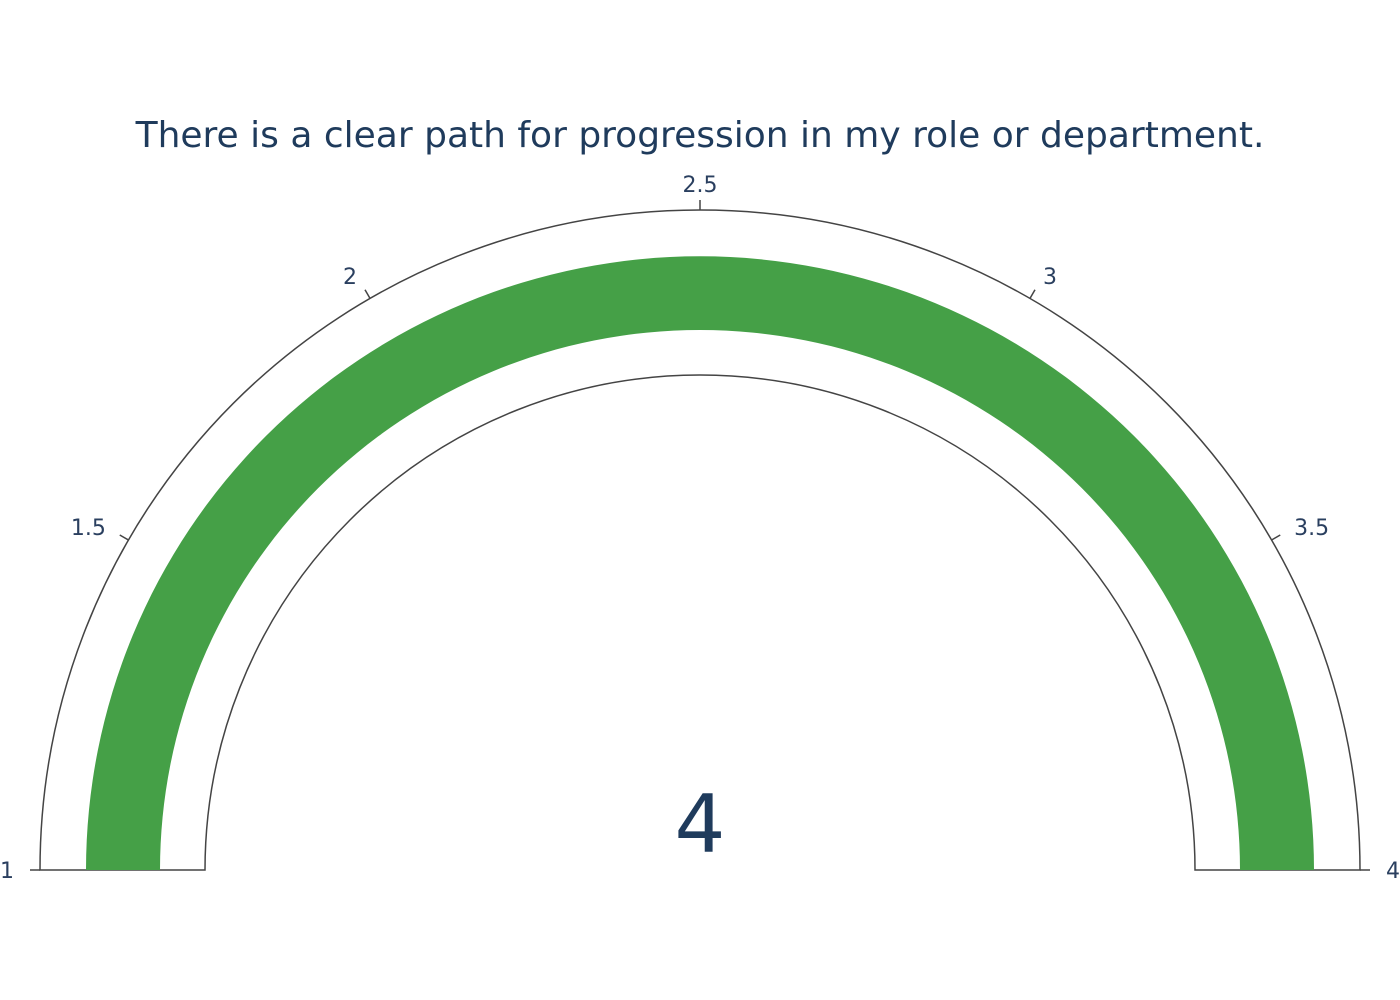  Describe the element at coordinates (700, 824) in the screenshot. I see `gauge-value-number: 4` at that location.